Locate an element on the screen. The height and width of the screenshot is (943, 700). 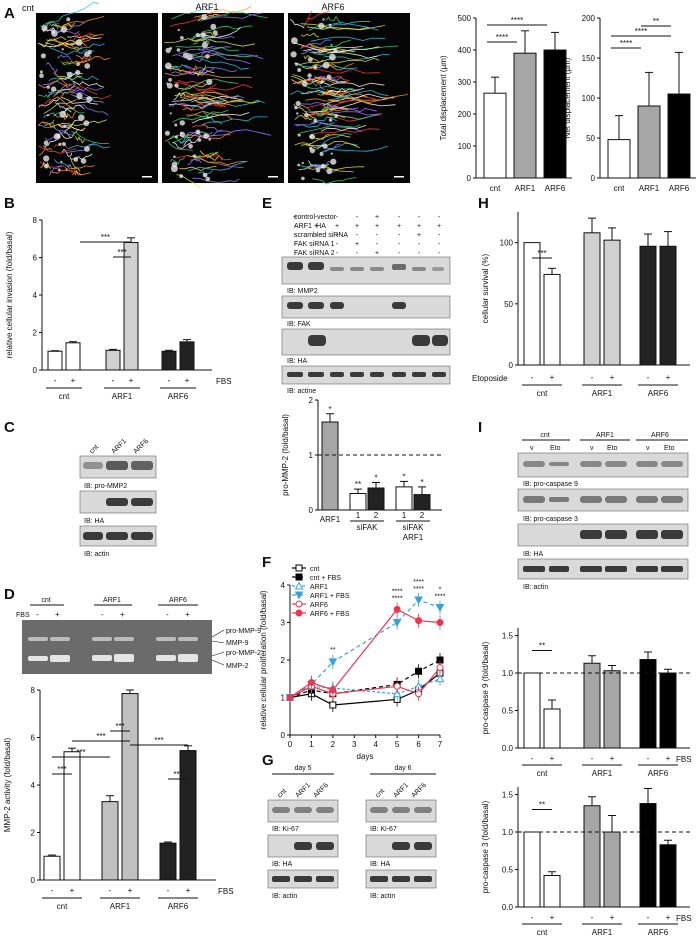
blot-d-fbs-label: FBS is located at coordinates (23, 615).